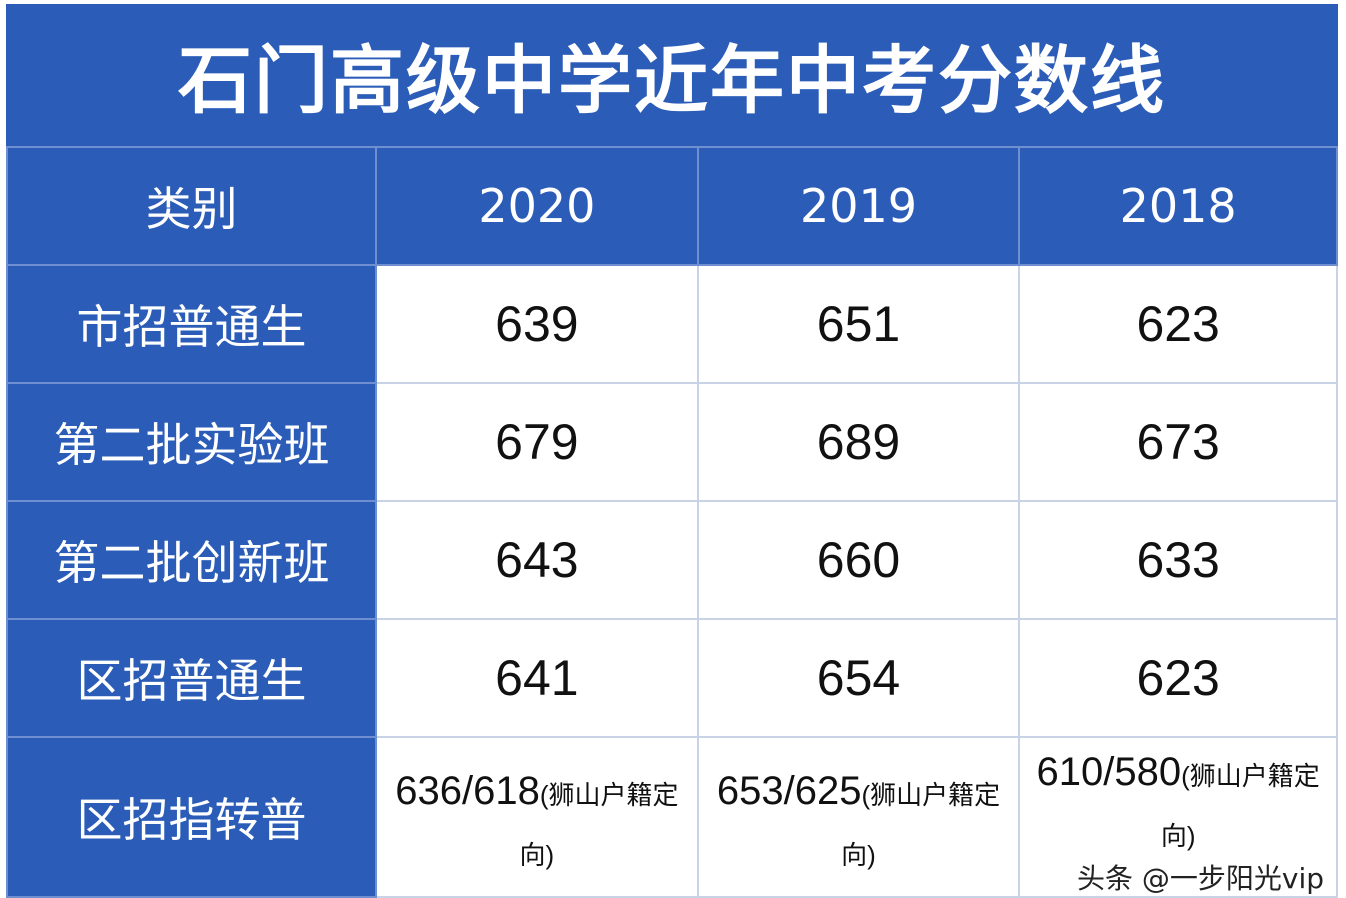  I want to click on score-value: 653/625, so click(789, 790).